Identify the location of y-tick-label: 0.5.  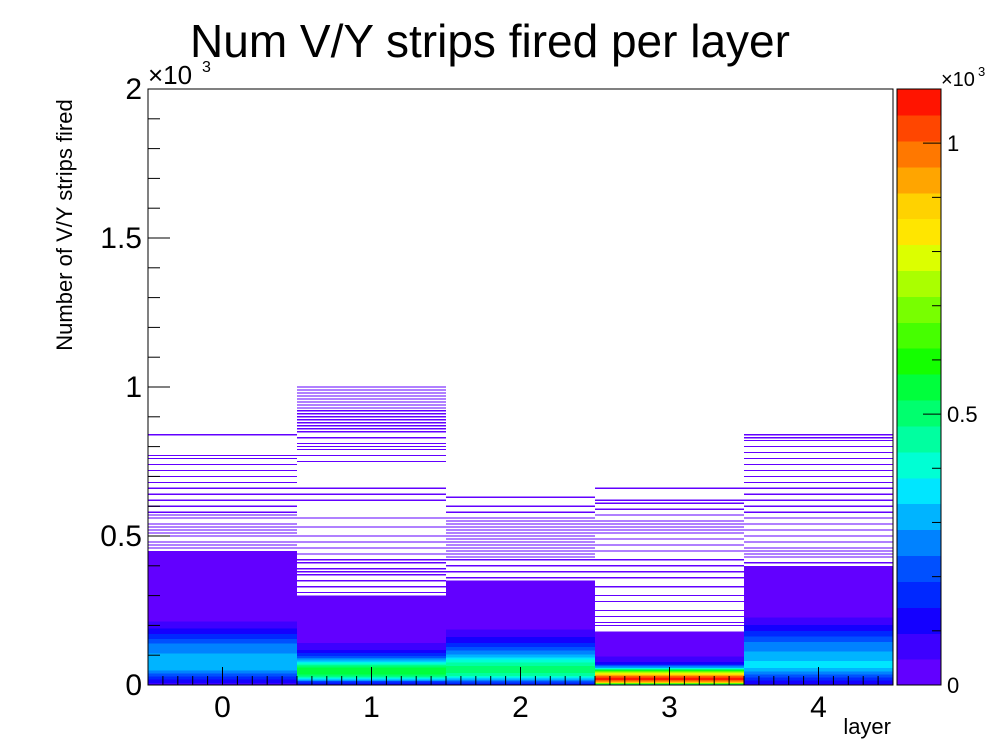
(121, 536).